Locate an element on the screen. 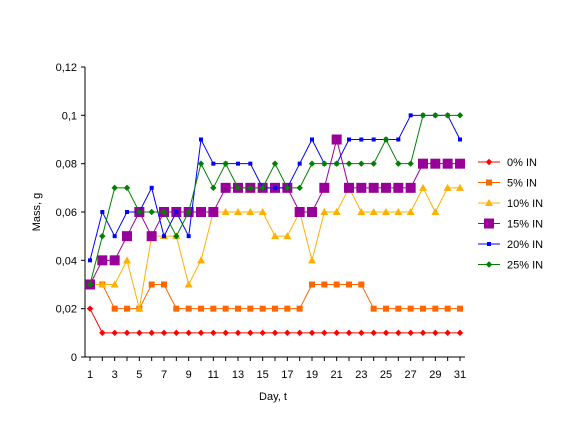 The image size is (564, 436). x-tick-label: 13 is located at coordinates (238, 375).